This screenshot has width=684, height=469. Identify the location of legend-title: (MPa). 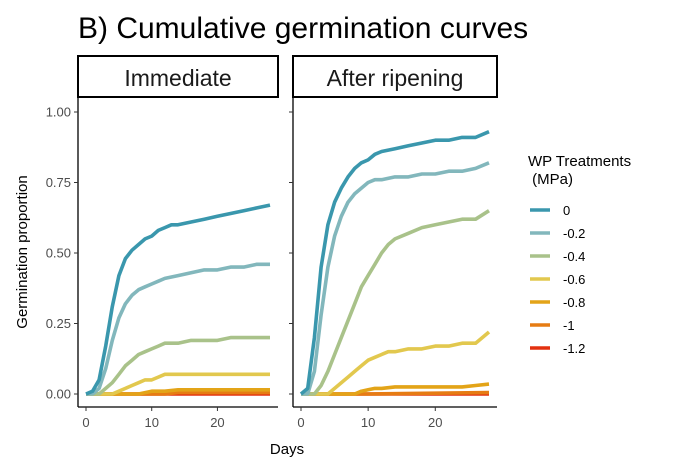
(550, 179).